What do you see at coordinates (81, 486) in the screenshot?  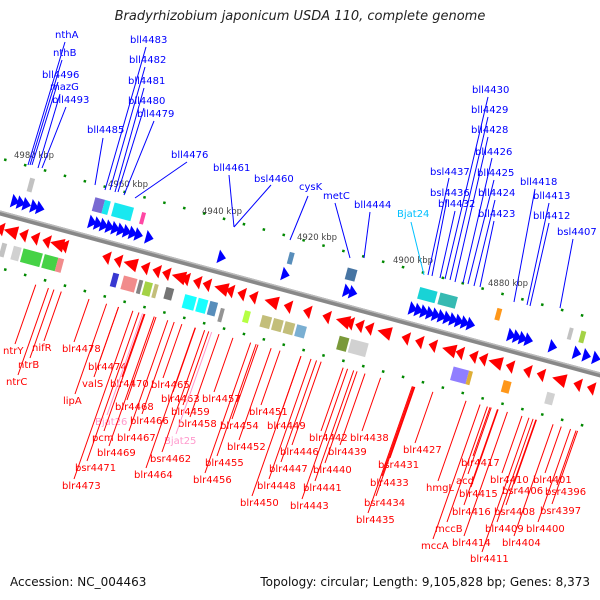 I see `reverse-gene-label: blr4473` at bounding box center [81, 486].